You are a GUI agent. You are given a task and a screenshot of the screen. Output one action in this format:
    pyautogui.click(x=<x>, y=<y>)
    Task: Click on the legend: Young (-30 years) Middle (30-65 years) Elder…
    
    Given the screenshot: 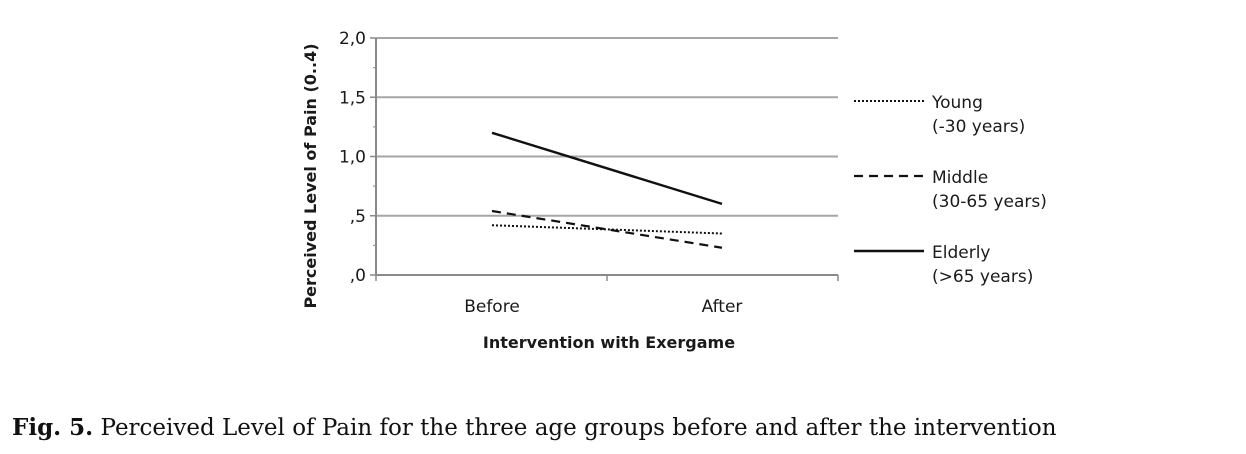 What is the action you would take?
    pyautogui.click(x=950, y=190)
    